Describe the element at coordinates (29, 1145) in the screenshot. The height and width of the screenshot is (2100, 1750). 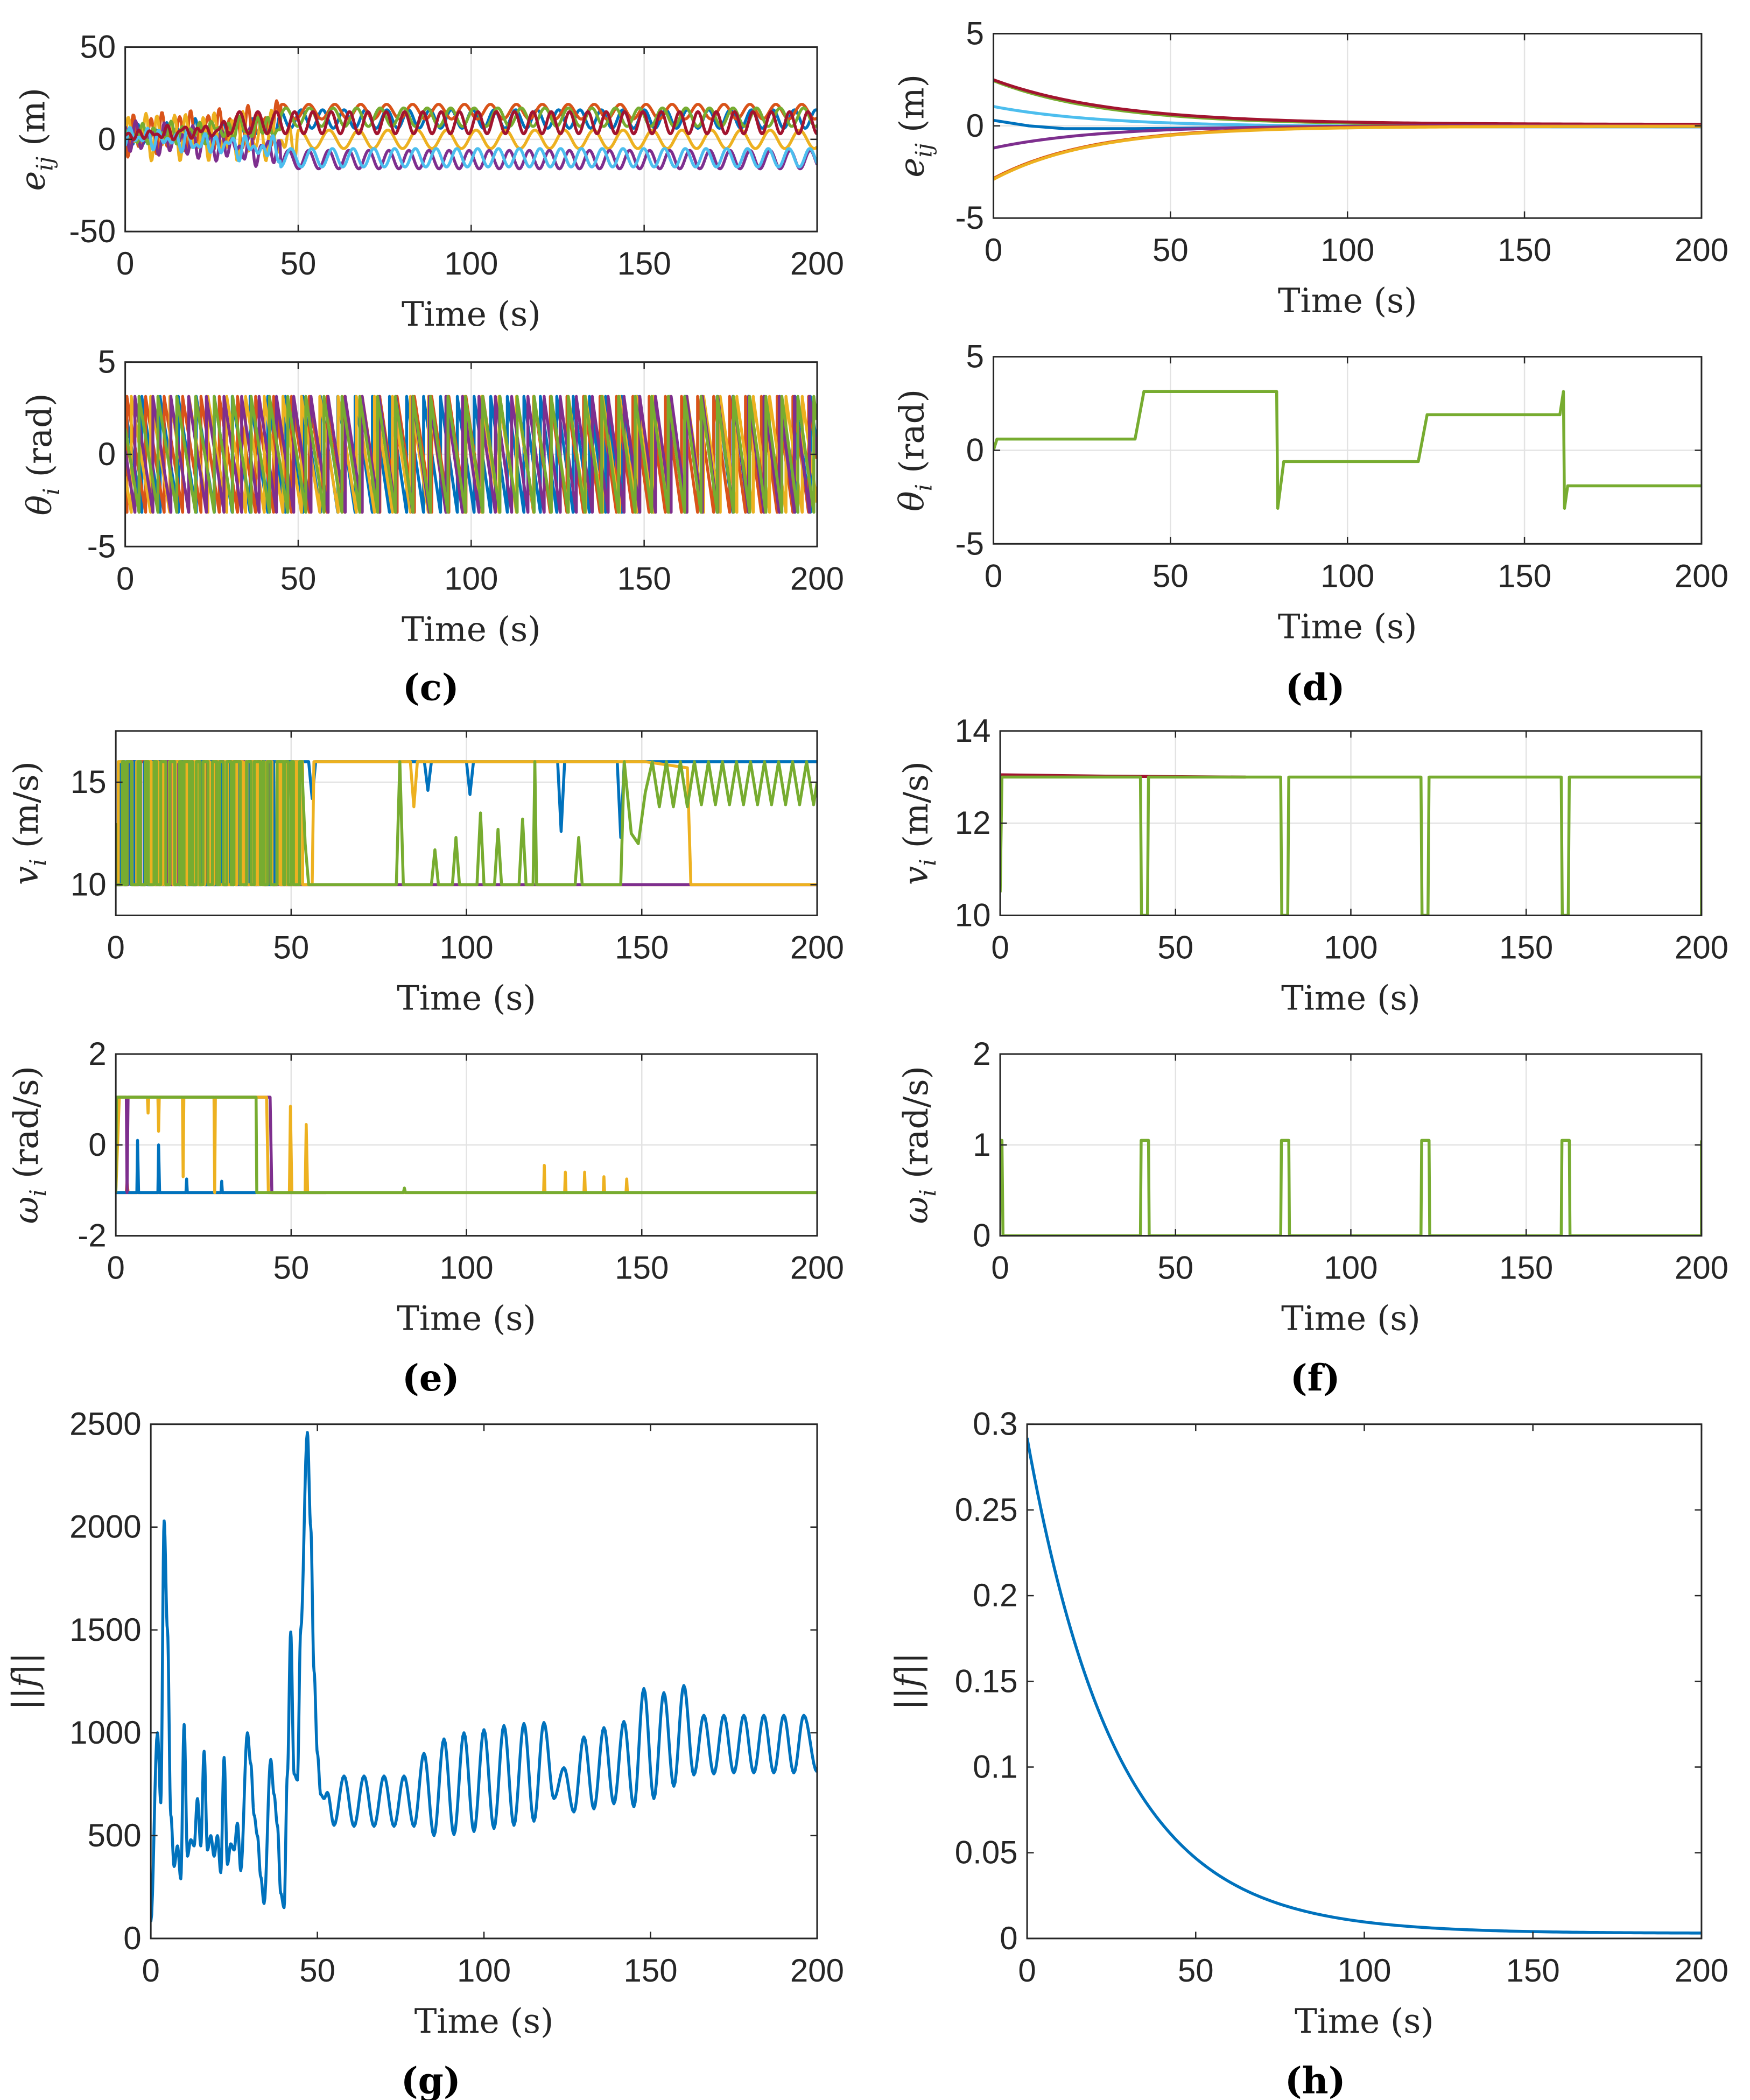
I see `y-axis-label: ωi (rad/s)` at that location.